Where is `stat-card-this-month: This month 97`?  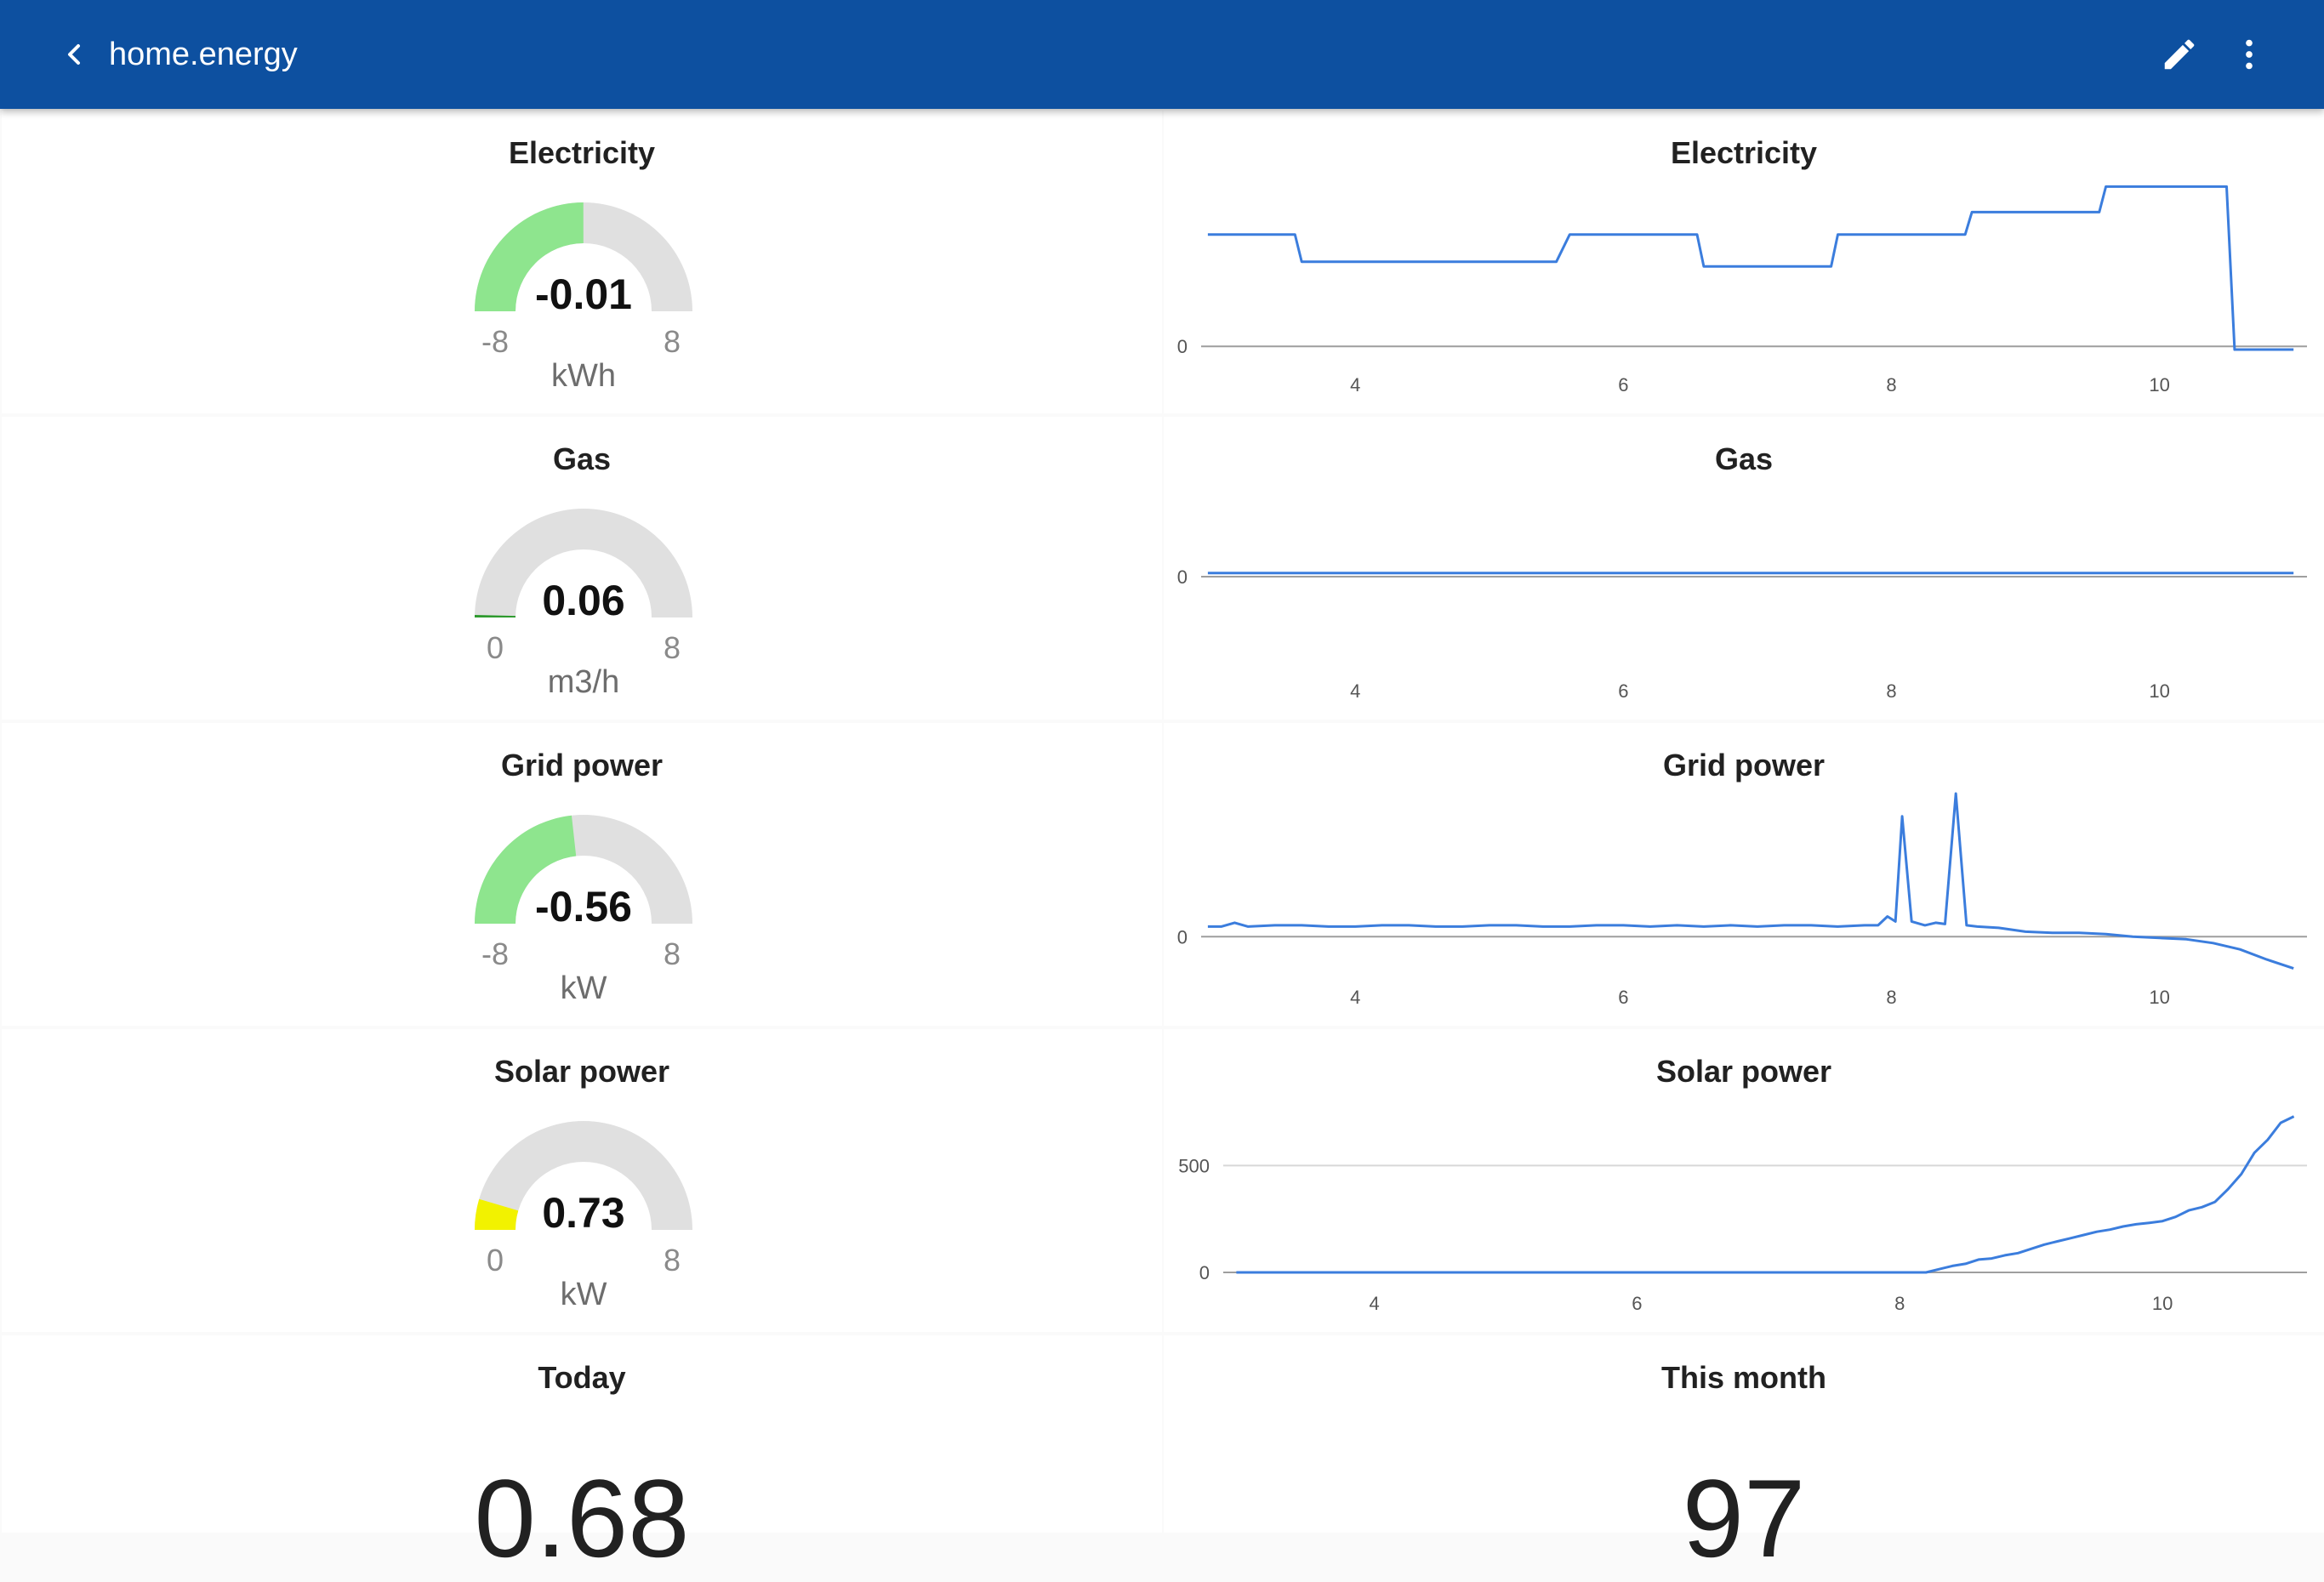
stat-card-this-month: This month 97 is located at coordinates (1744, 1457).